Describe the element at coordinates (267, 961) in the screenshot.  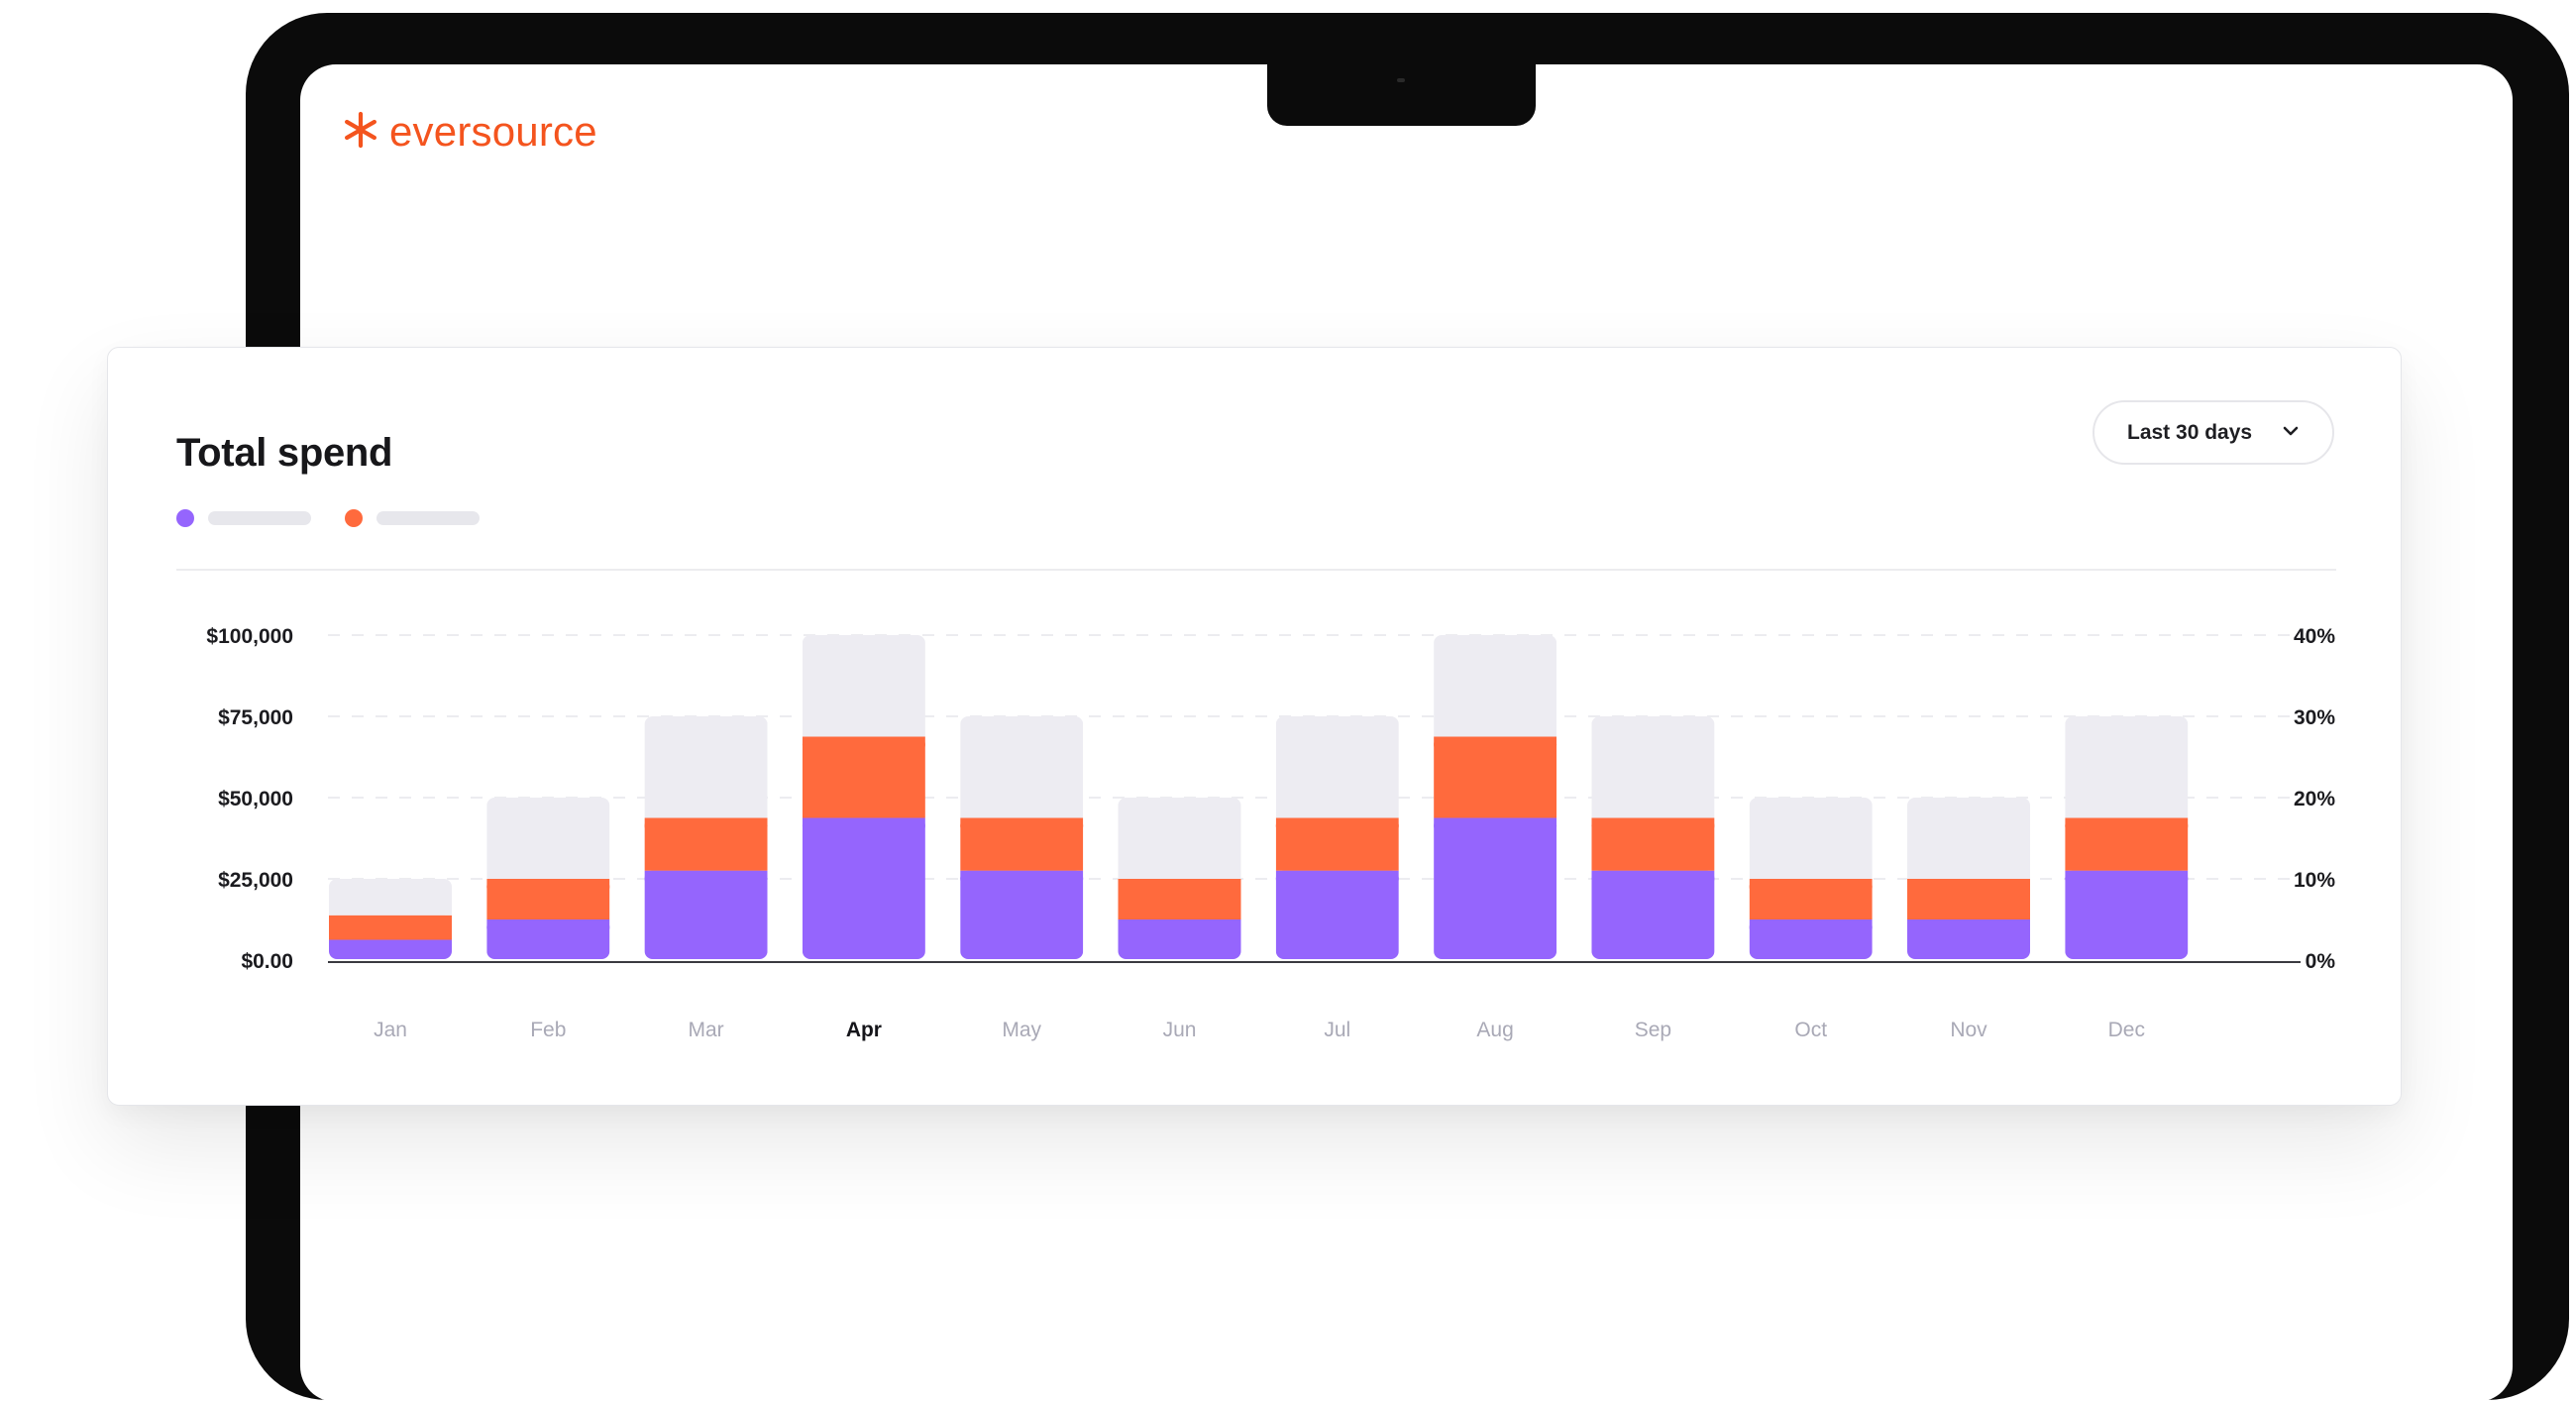
I see `y-axis-left-tick: $0.00` at that location.